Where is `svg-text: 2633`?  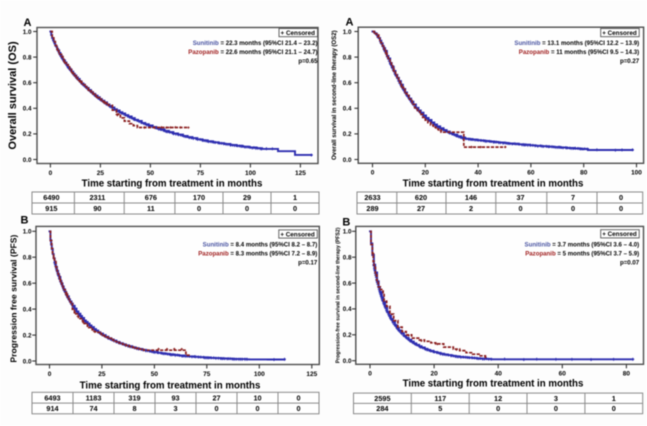 svg-text: 2633 is located at coordinates (372, 197).